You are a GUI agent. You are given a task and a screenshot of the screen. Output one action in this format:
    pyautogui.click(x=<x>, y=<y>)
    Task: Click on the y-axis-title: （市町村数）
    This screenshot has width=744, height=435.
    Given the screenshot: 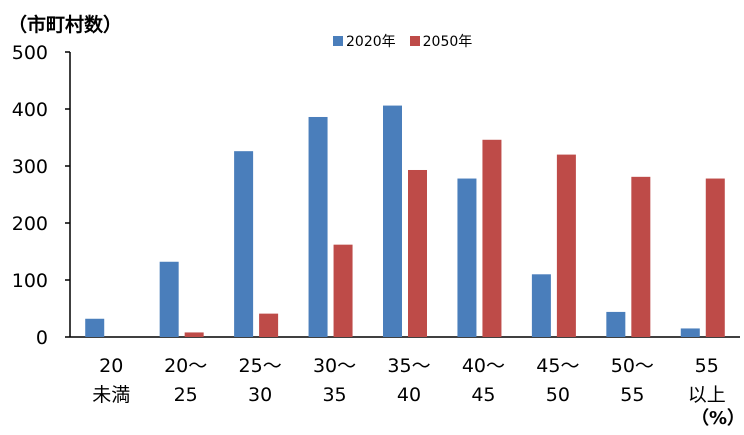 What is the action you would take?
    pyautogui.click(x=65, y=25)
    